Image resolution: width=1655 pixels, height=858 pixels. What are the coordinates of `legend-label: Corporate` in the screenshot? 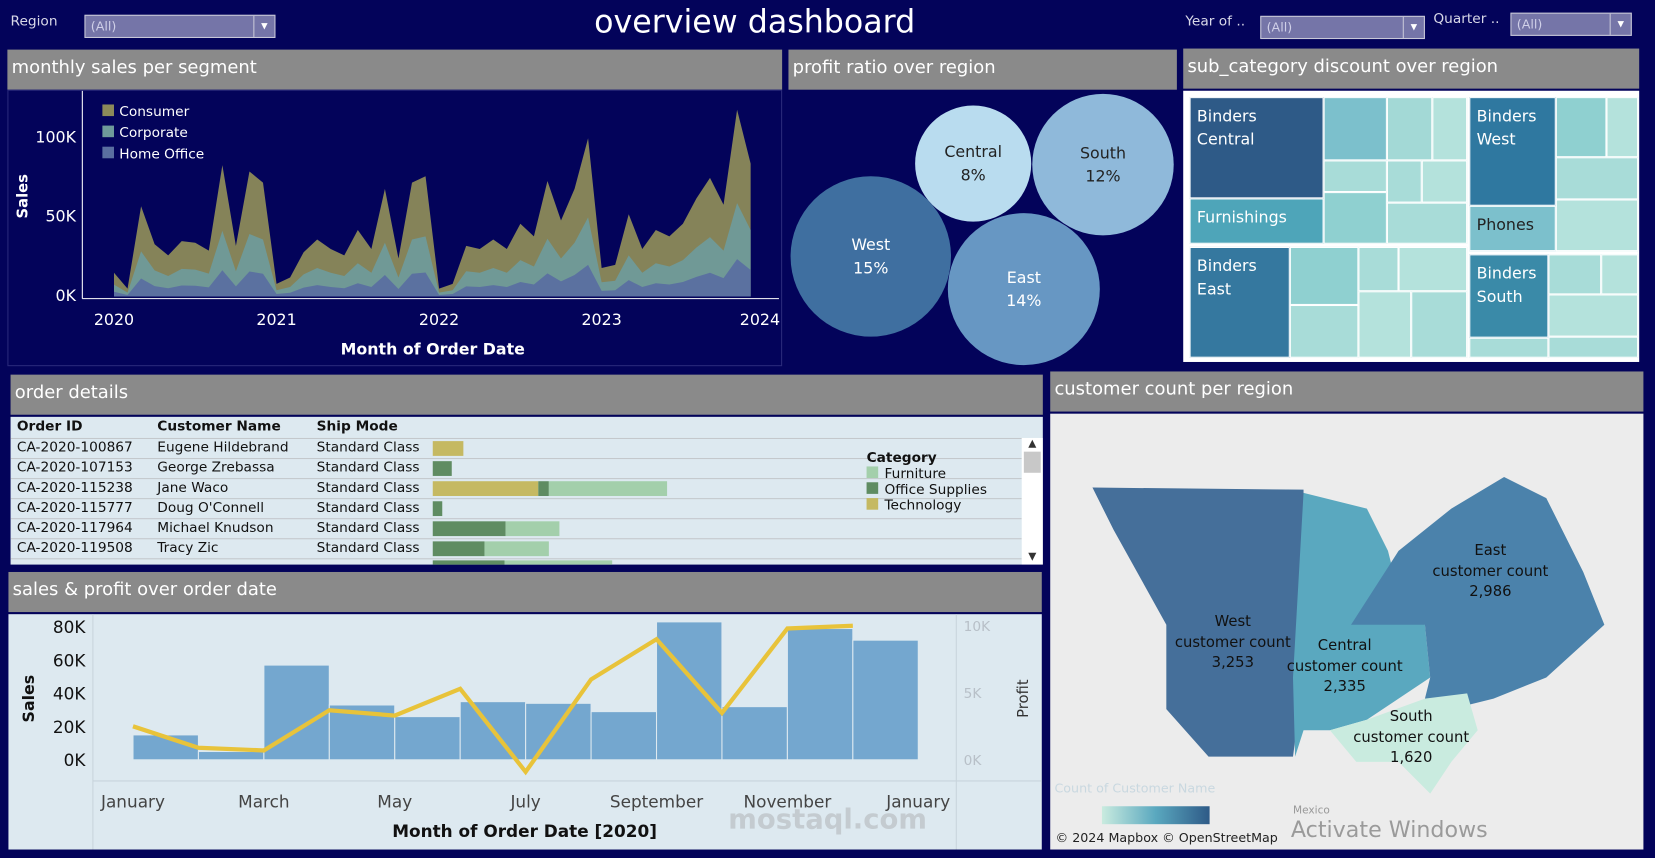 It's located at (153, 133).